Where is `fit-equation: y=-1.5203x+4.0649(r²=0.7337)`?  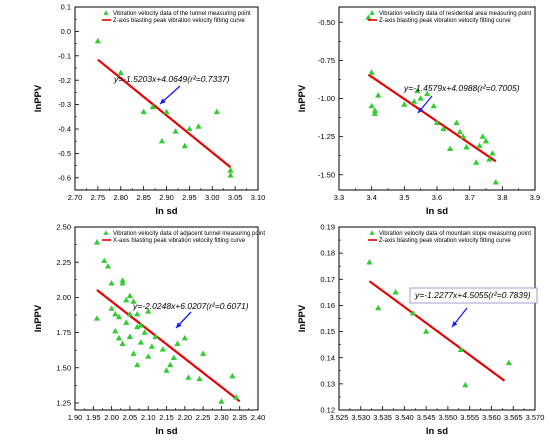
fit-equation: y=-1.5203x+4.0649(r²=0.7337) is located at coordinates (171, 79).